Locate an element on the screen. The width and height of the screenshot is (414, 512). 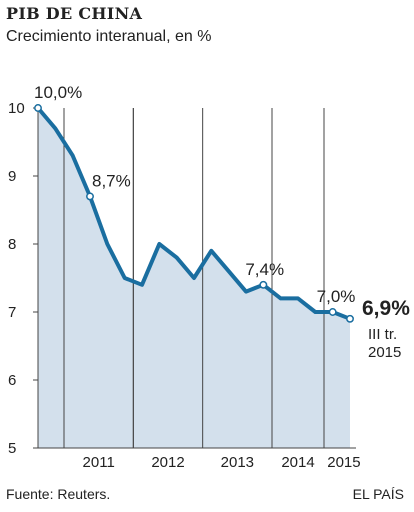
y-tick-label: 7 is located at coordinates (12, 312).